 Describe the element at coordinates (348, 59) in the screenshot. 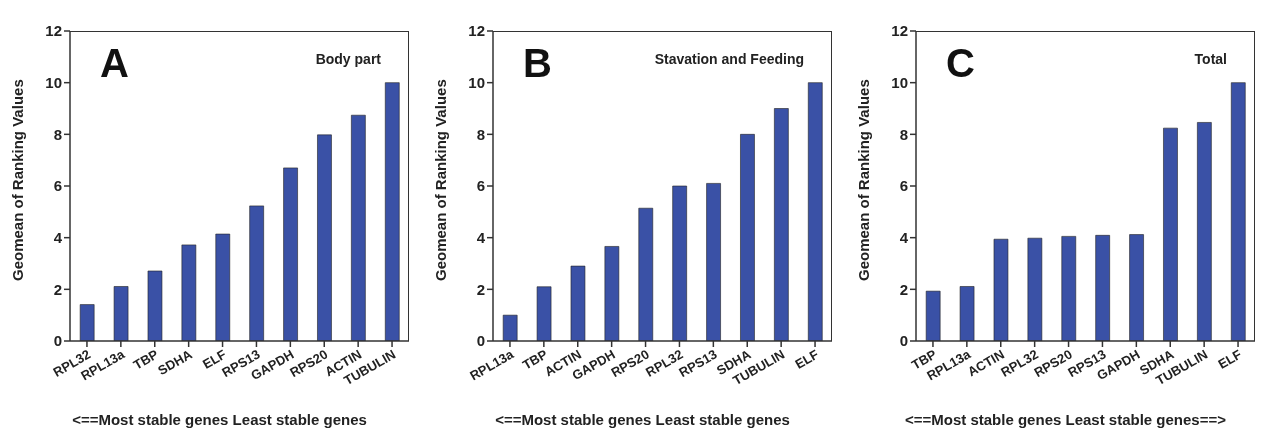

I see `text: Body part` at that location.